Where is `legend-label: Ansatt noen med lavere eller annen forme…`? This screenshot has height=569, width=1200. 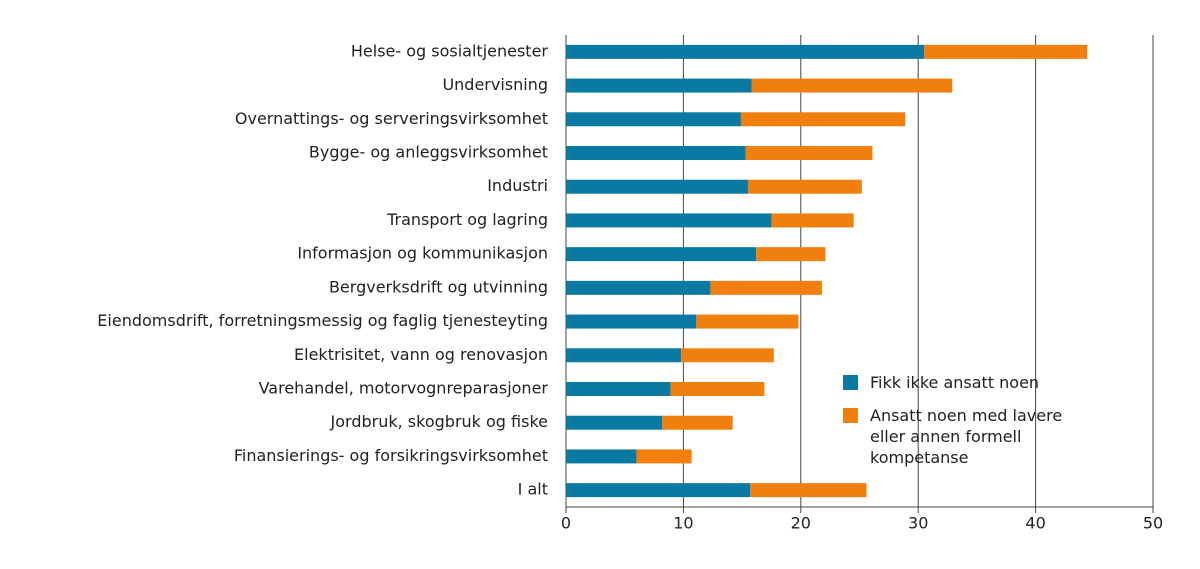
legend-label: Ansatt noen med lavere eller annen forme… is located at coordinates (966, 436).